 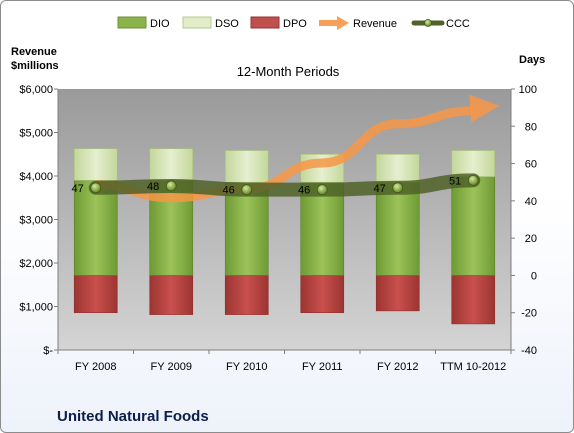 I want to click on legend-swatch-dio, so click(x=132, y=22).